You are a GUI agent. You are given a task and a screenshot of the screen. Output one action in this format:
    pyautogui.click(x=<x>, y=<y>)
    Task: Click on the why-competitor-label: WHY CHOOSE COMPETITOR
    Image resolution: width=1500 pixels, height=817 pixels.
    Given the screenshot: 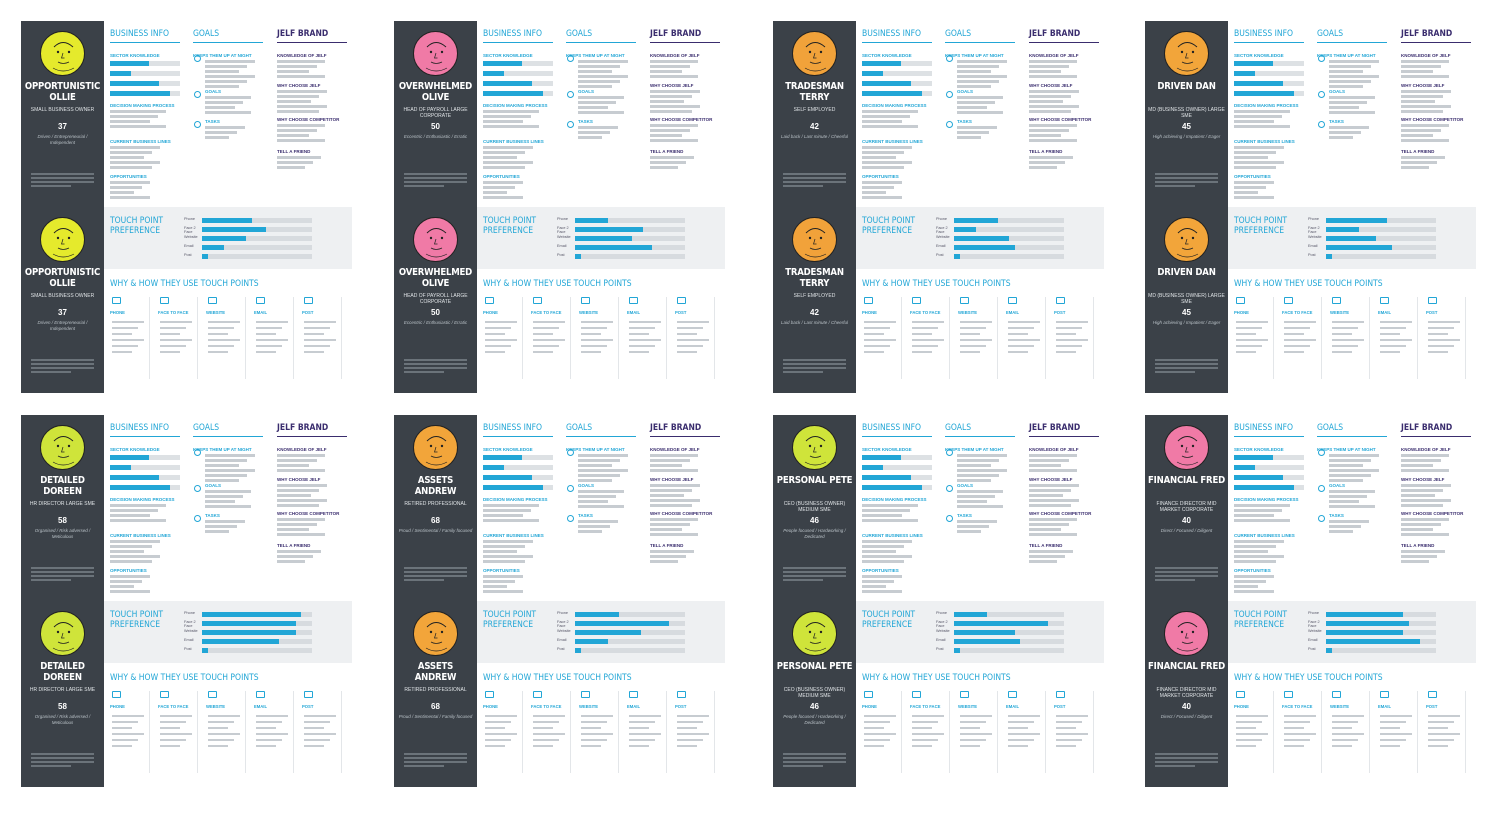 What is the action you would take?
    pyautogui.click(x=308, y=119)
    